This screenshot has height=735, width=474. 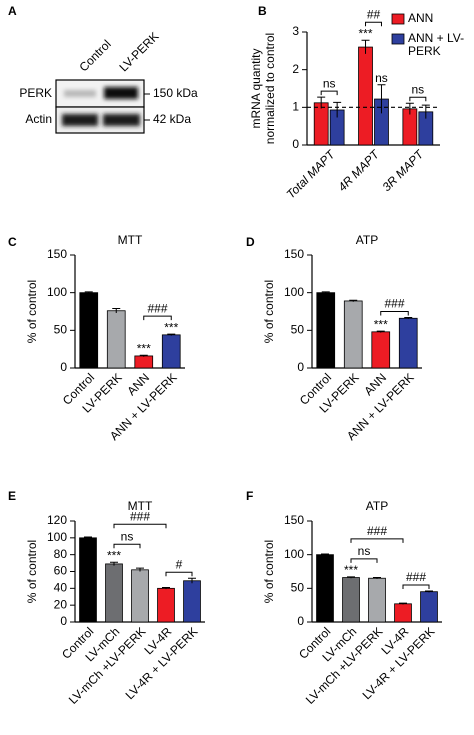 I want to click on panel-letter: F, so click(x=249, y=496).